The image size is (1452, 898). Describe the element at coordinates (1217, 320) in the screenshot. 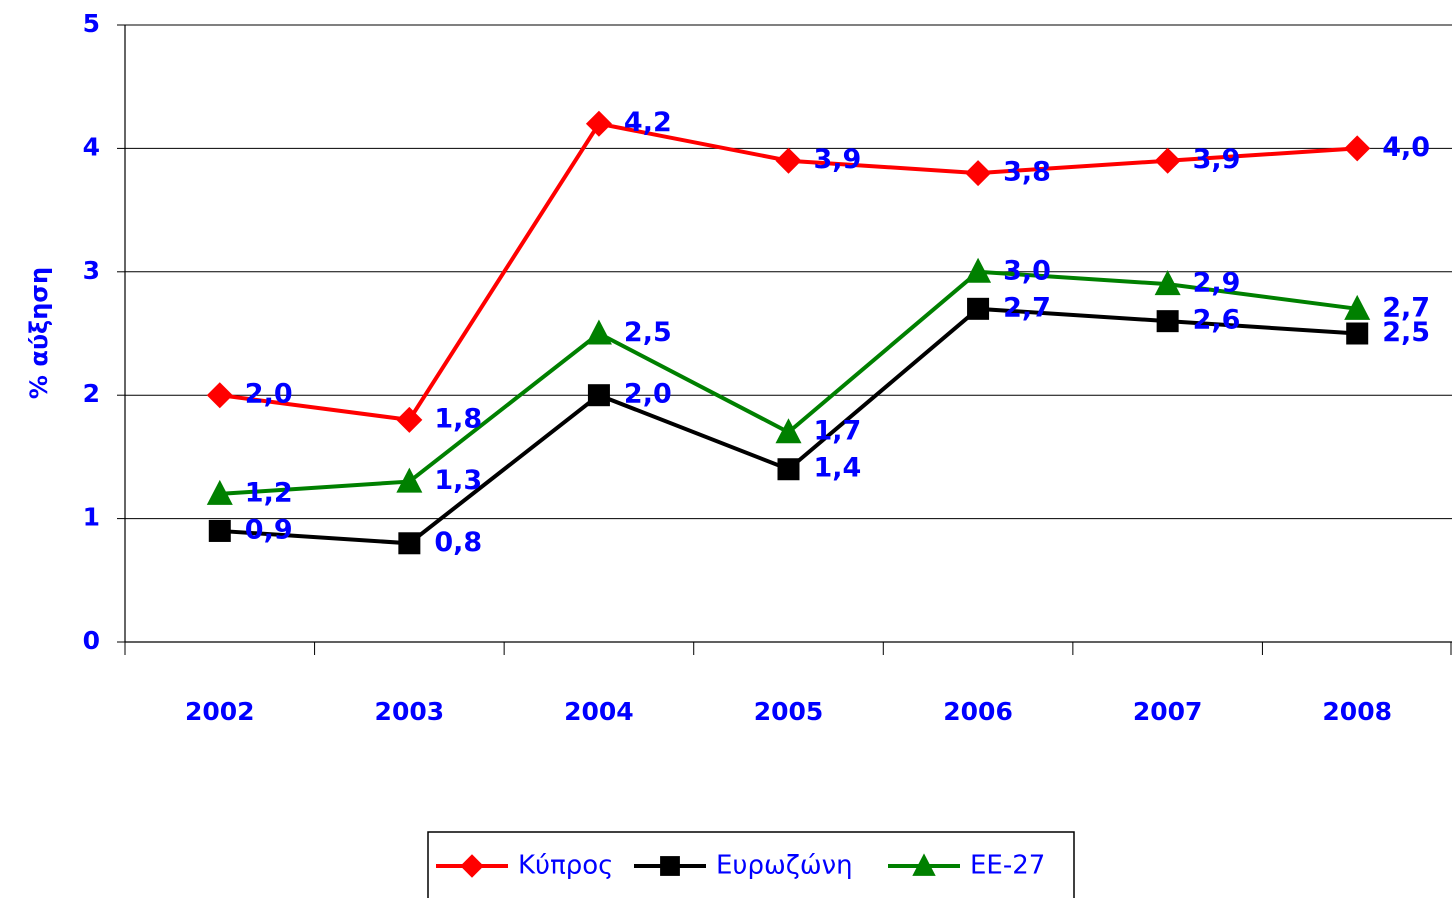

I see `data-label: 2,6` at that location.